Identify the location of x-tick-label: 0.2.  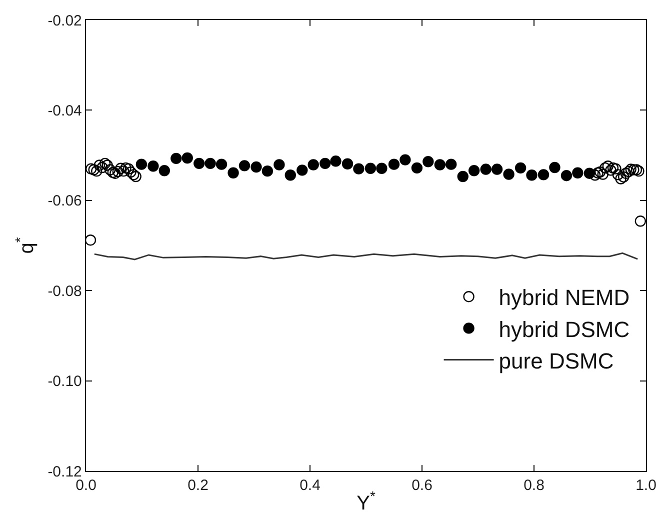
(198, 485).